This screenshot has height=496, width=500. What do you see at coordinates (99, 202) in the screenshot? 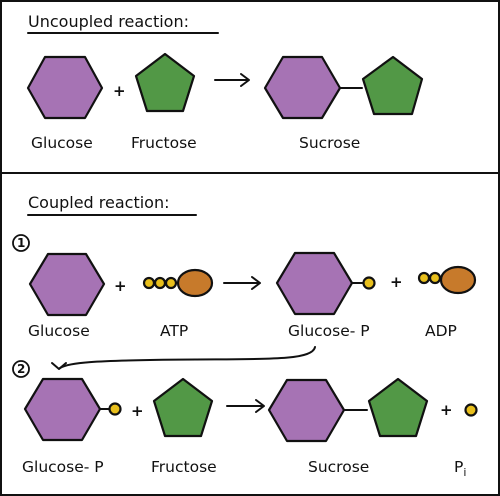
I see `coupled-title: Coupled reaction:` at bounding box center [99, 202].